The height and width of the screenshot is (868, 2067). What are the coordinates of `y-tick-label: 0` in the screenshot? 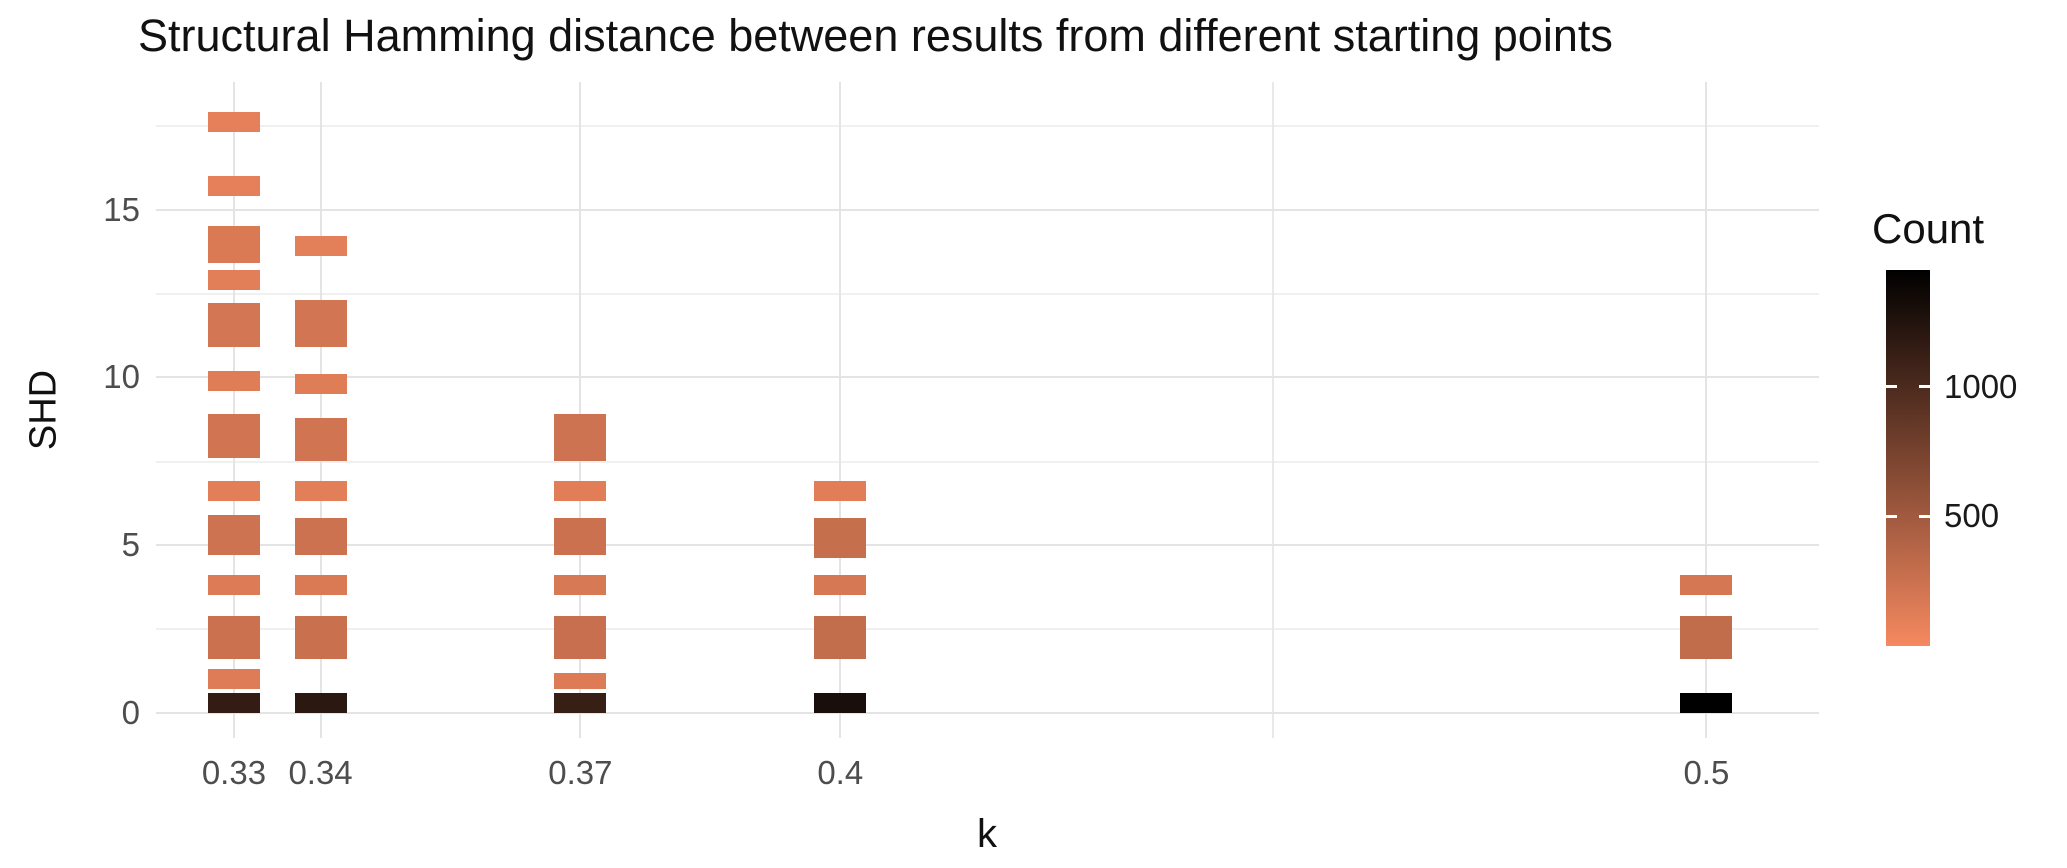 It's located at (130, 712).